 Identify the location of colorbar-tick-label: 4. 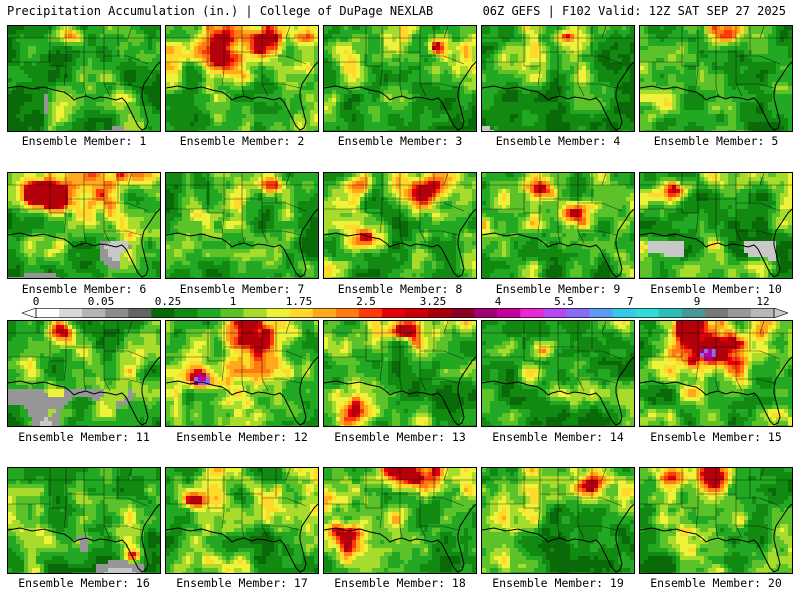
(498, 302).